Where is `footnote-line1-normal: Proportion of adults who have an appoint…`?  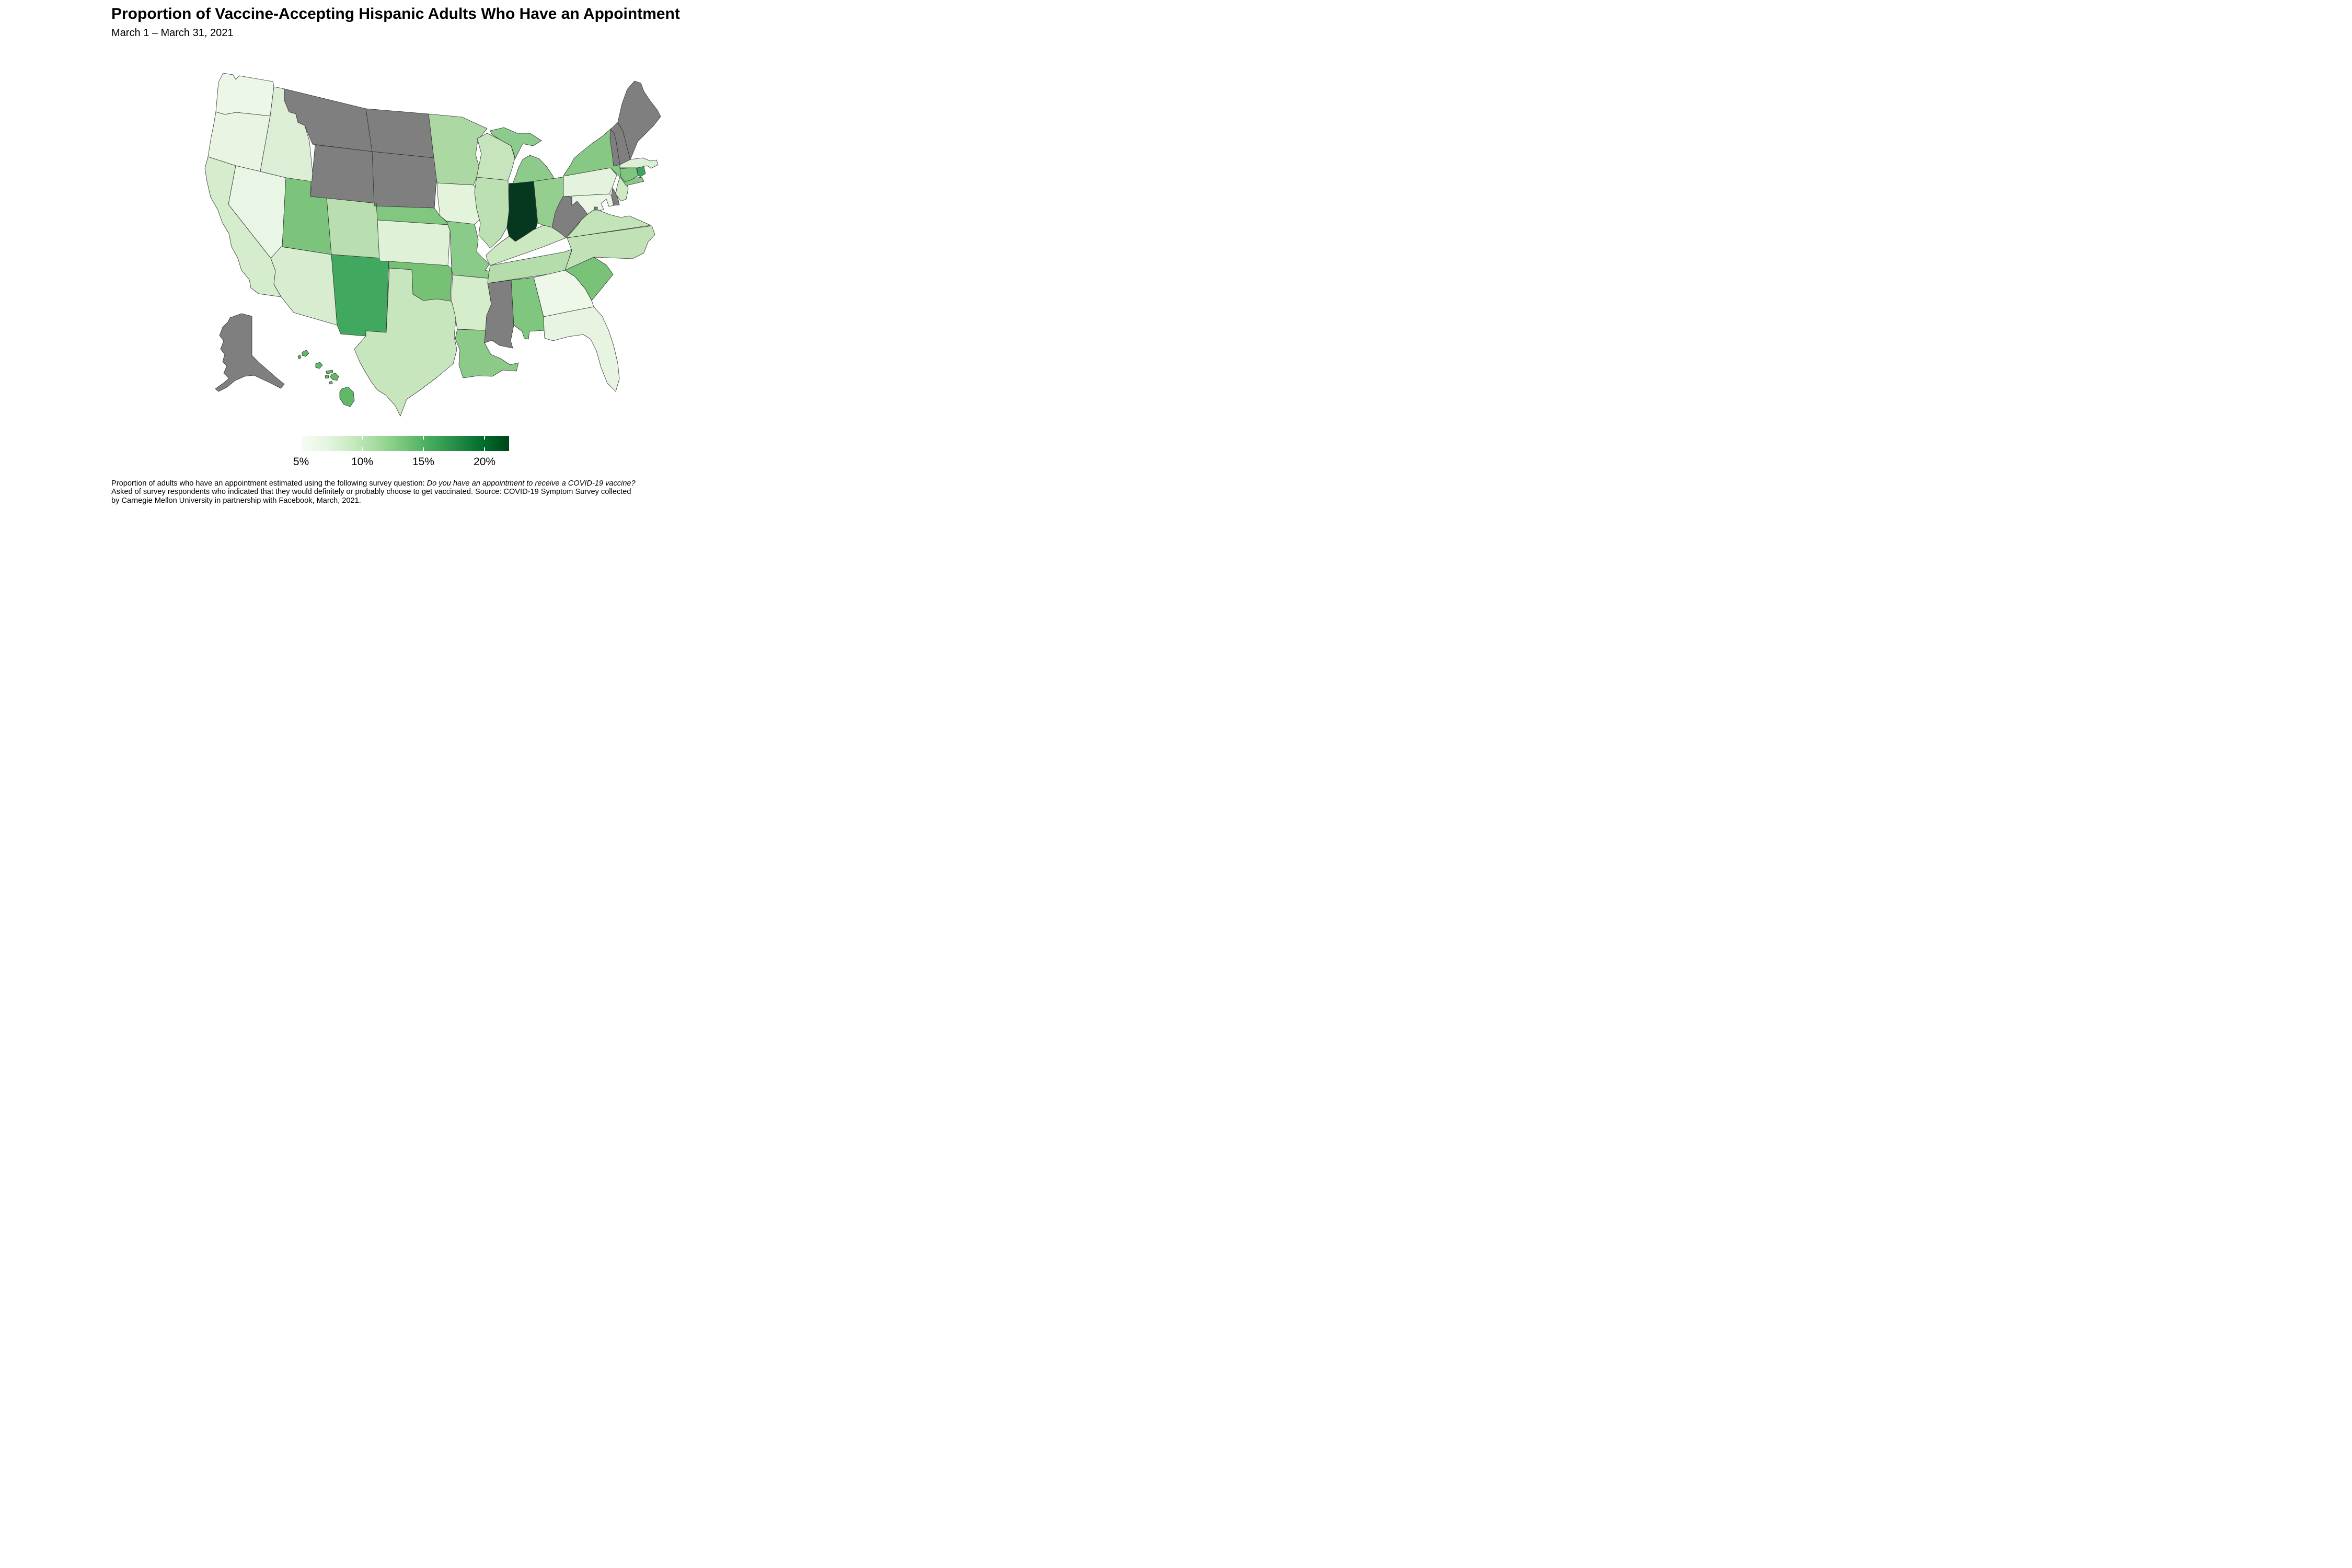
footnote-line1-normal: Proportion of adults who have an appoint… is located at coordinates (269, 483).